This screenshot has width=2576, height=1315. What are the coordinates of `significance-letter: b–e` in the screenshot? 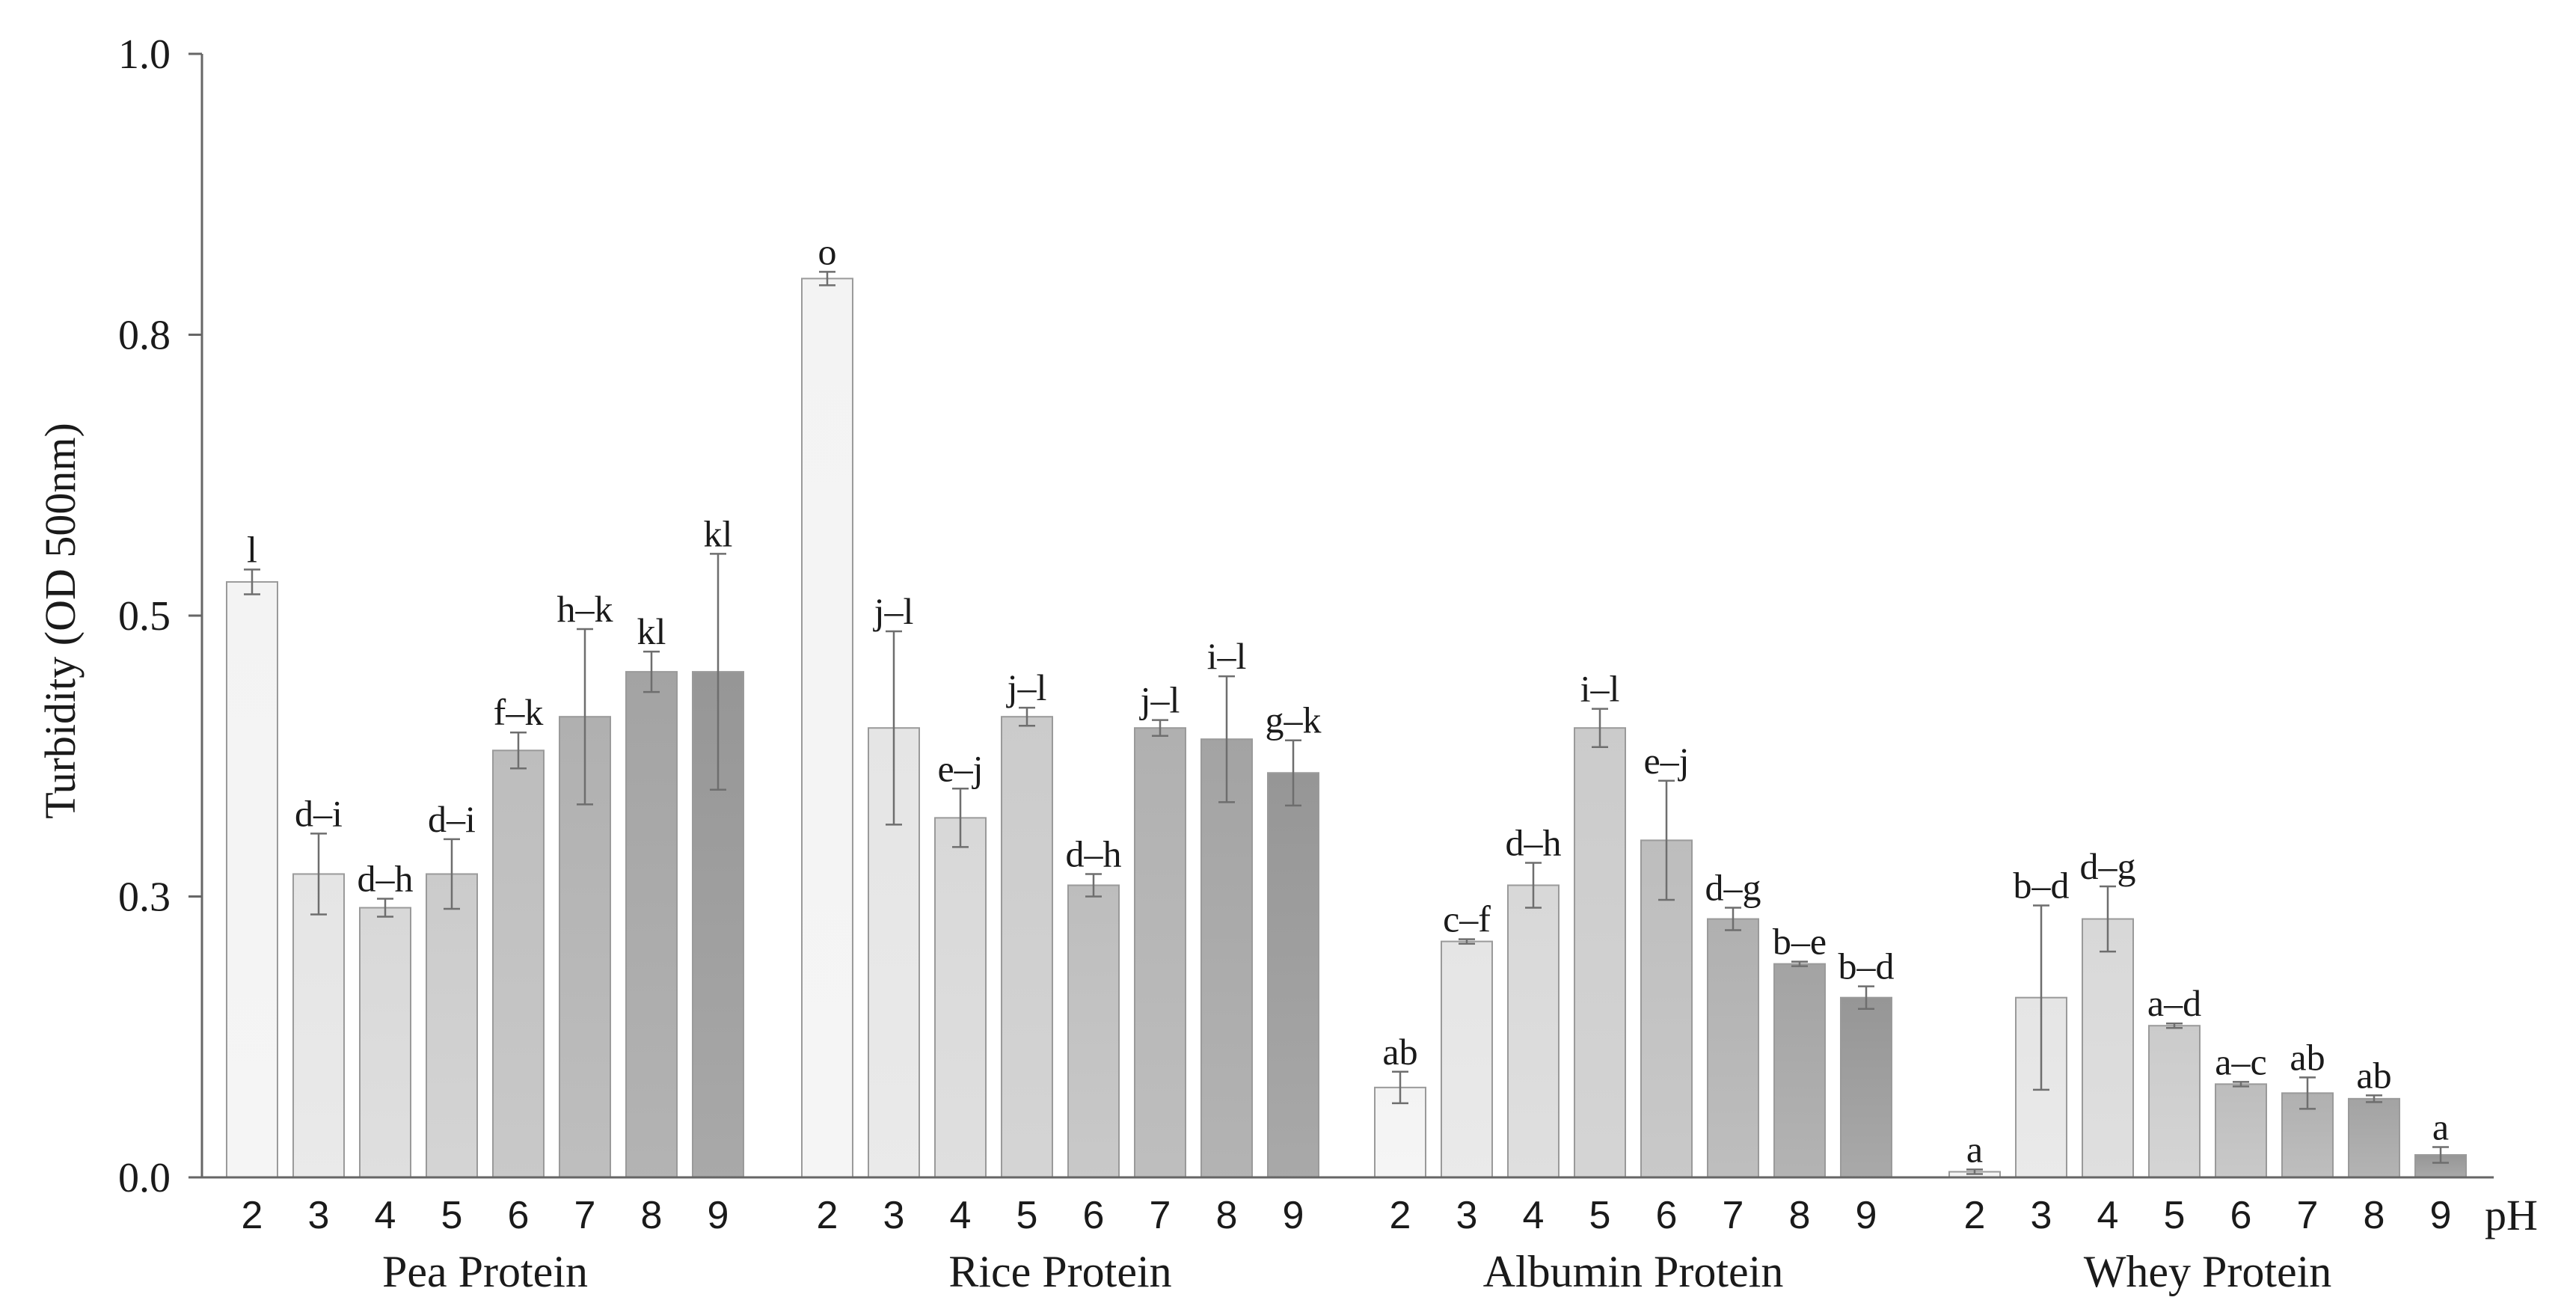 It's located at (1800, 942).